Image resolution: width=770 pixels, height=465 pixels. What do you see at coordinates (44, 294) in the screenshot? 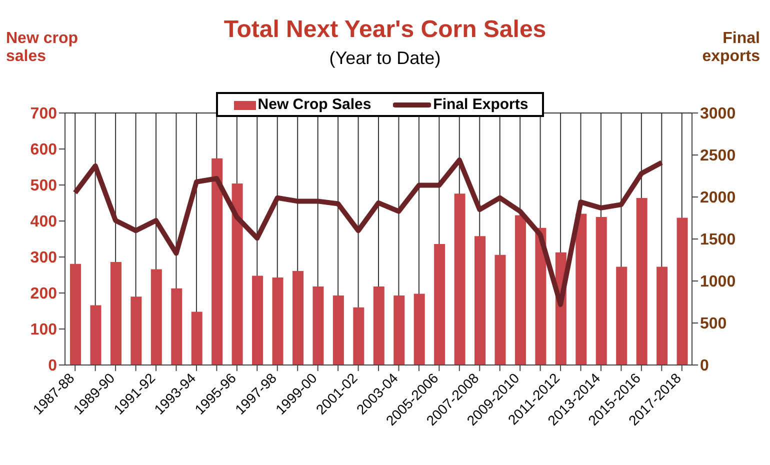
I see `y-tick-label: 200` at bounding box center [44, 294].